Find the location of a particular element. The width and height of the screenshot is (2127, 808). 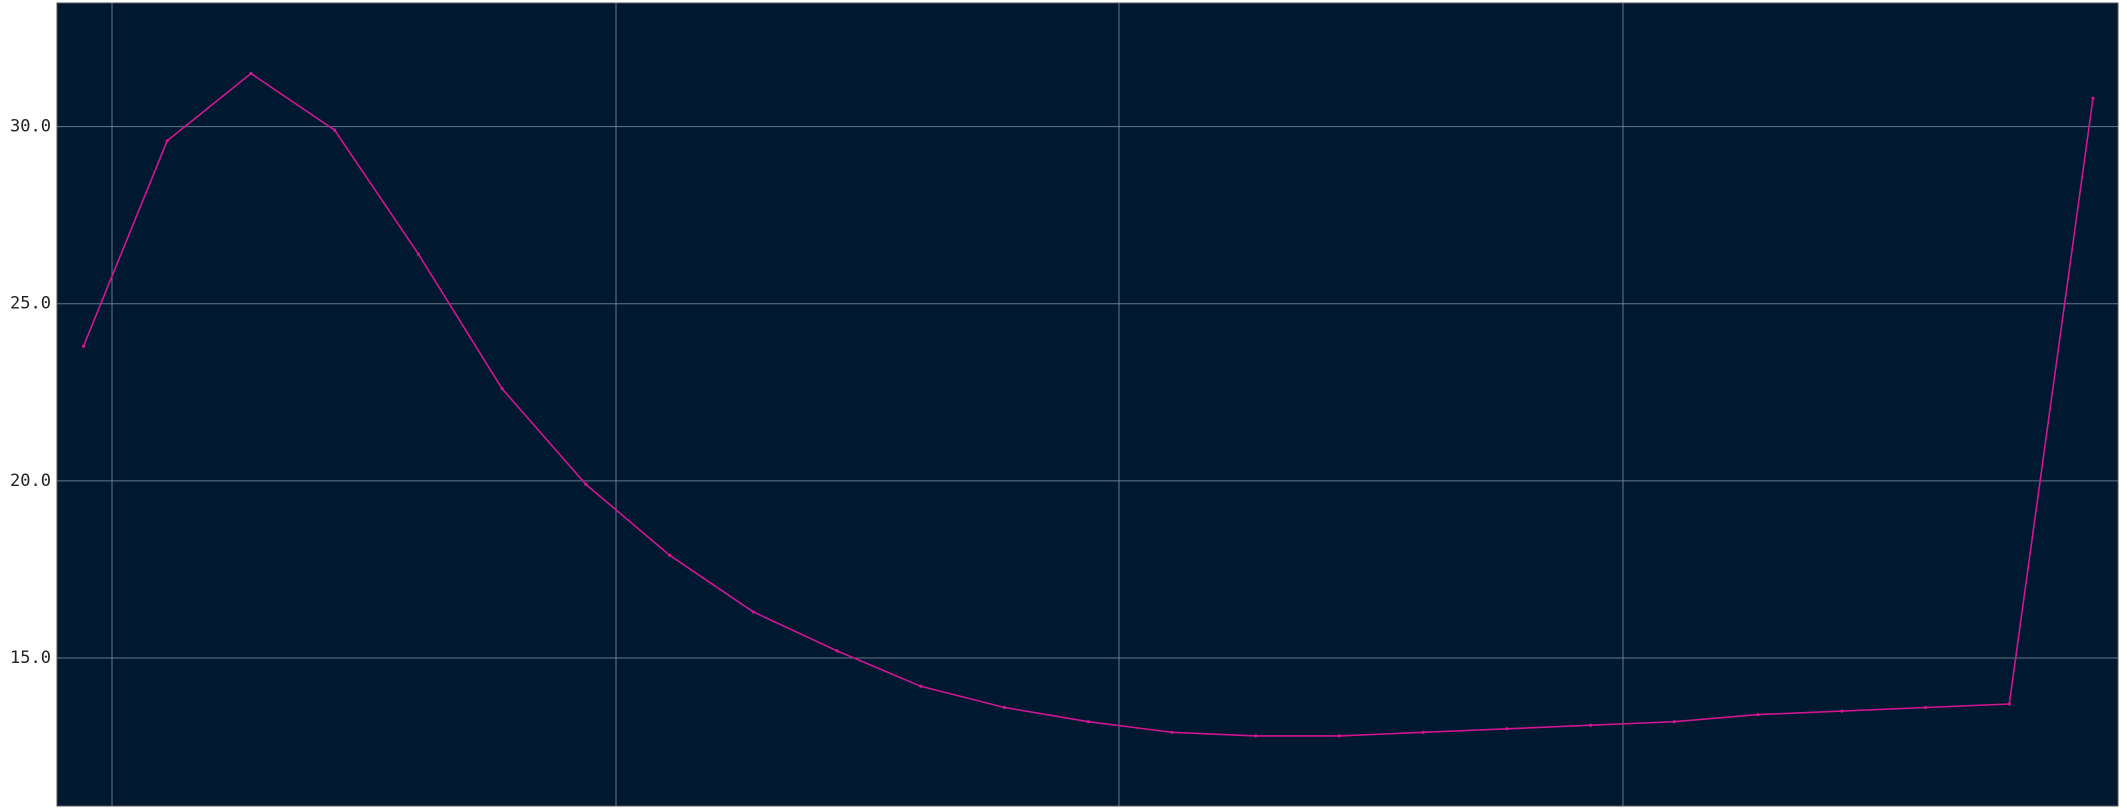

y-tick-label: 20.0 is located at coordinates (30, 481).